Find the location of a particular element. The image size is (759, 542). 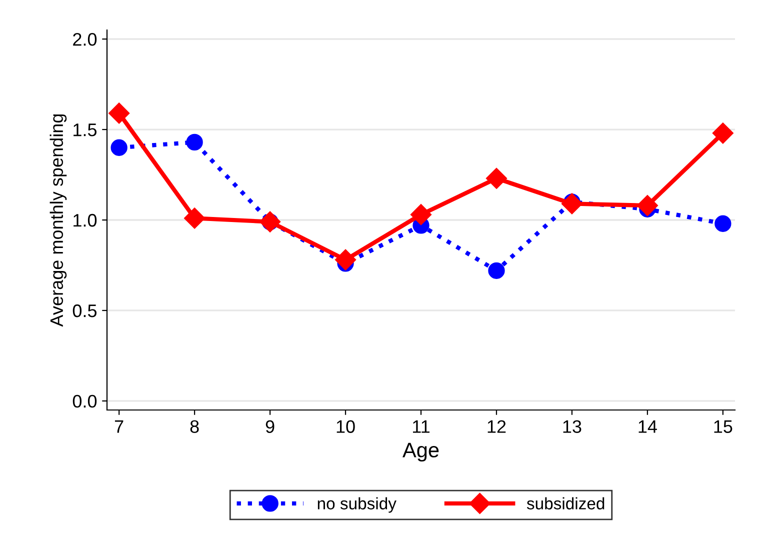

x-tick-label: 15 is located at coordinates (723, 426).